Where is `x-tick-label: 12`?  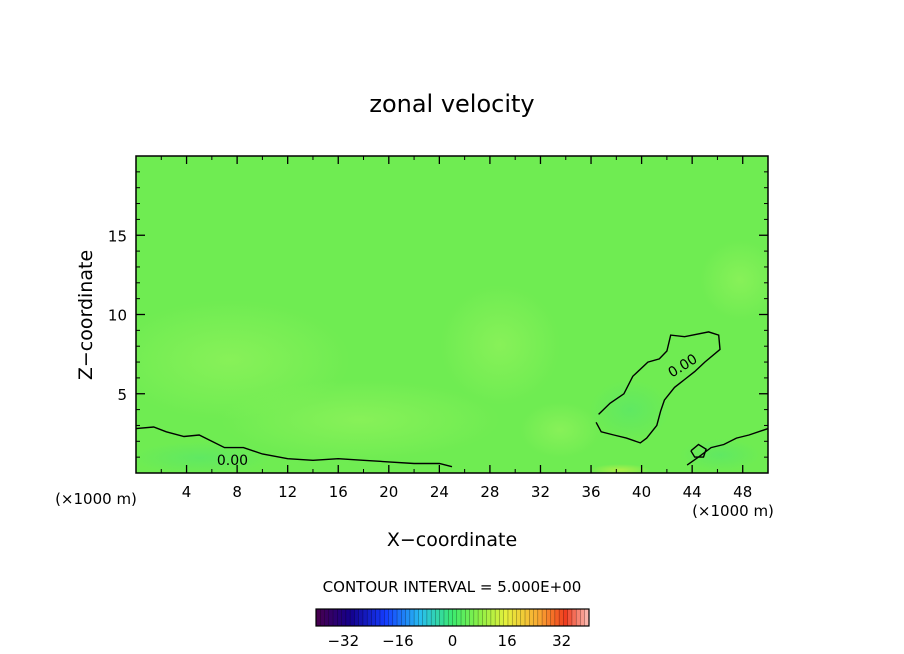
x-tick-label: 12 is located at coordinates (287, 492).